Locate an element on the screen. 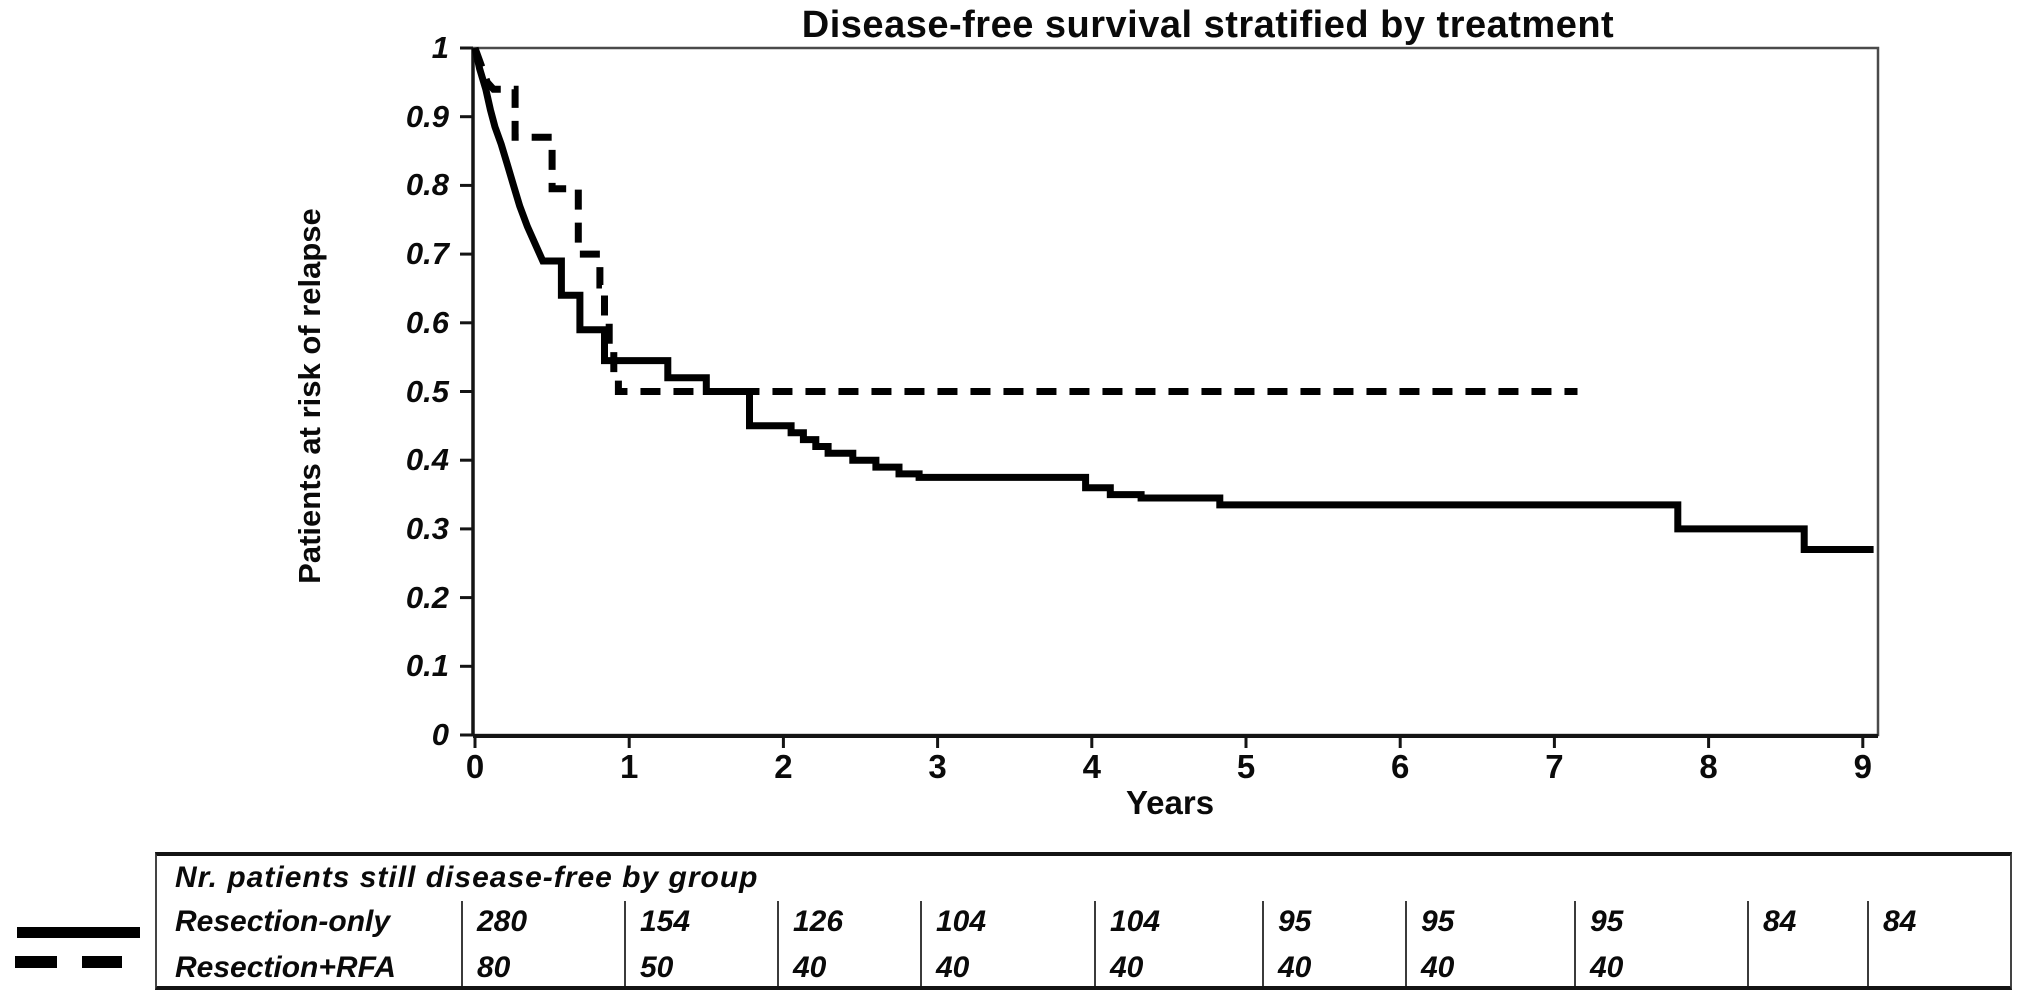  x-tick-label: 0 is located at coordinates (475, 766).